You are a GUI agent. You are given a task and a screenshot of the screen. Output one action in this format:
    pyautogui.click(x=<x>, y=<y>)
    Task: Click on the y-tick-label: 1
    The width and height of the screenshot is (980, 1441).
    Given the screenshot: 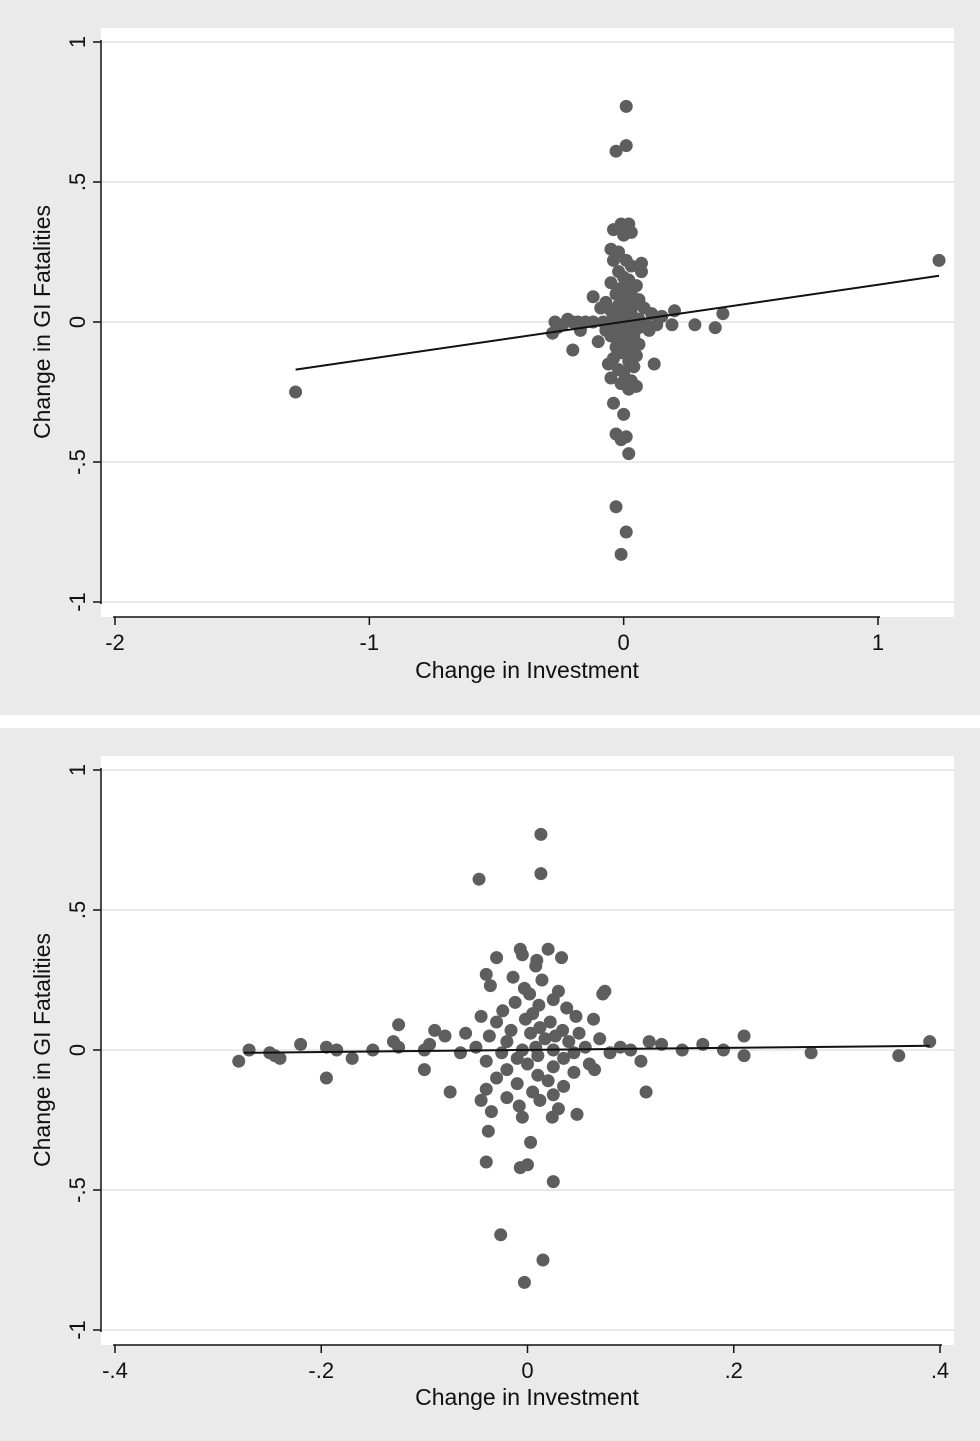 What is the action you would take?
    pyautogui.click(x=77, y=770)
    